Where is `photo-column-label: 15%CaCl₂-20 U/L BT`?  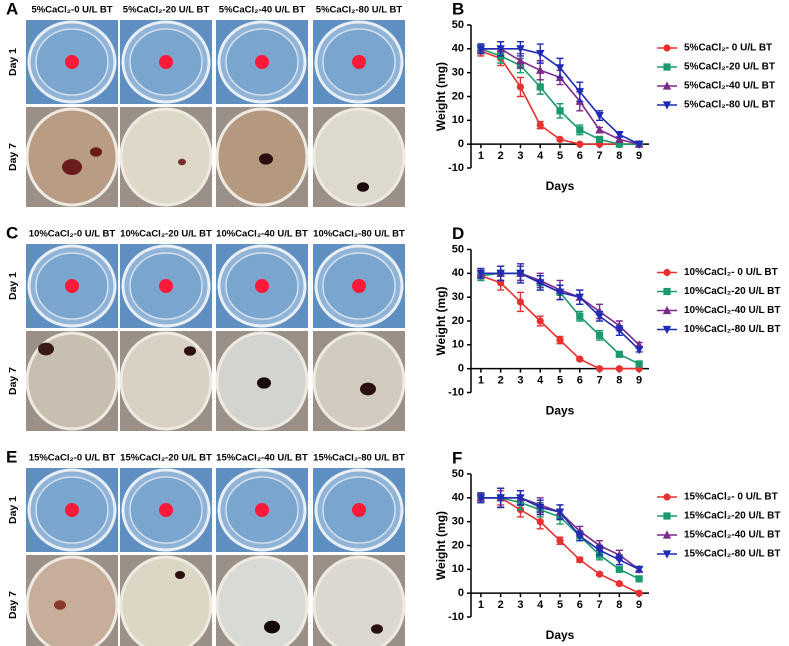 photo-column-label: 15%CaCl₂-20 U/L BT is located at coordinates (166, 458).